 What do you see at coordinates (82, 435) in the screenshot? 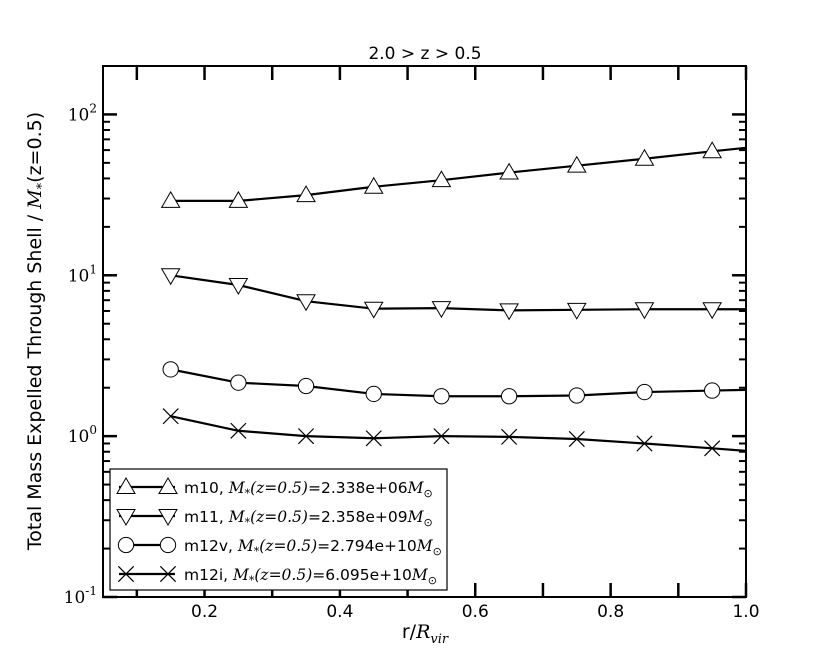
I see `y-tick-label: 10⁰` at bounding box center [82, 435].